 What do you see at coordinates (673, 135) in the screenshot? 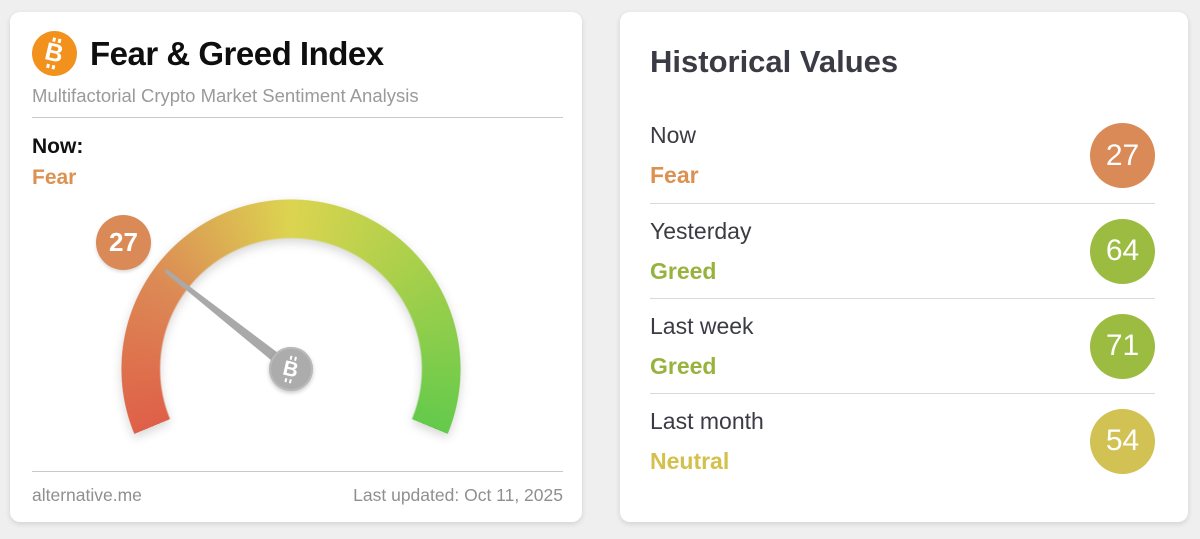
I see `row-label: Now` at bounding box center [673, 135].